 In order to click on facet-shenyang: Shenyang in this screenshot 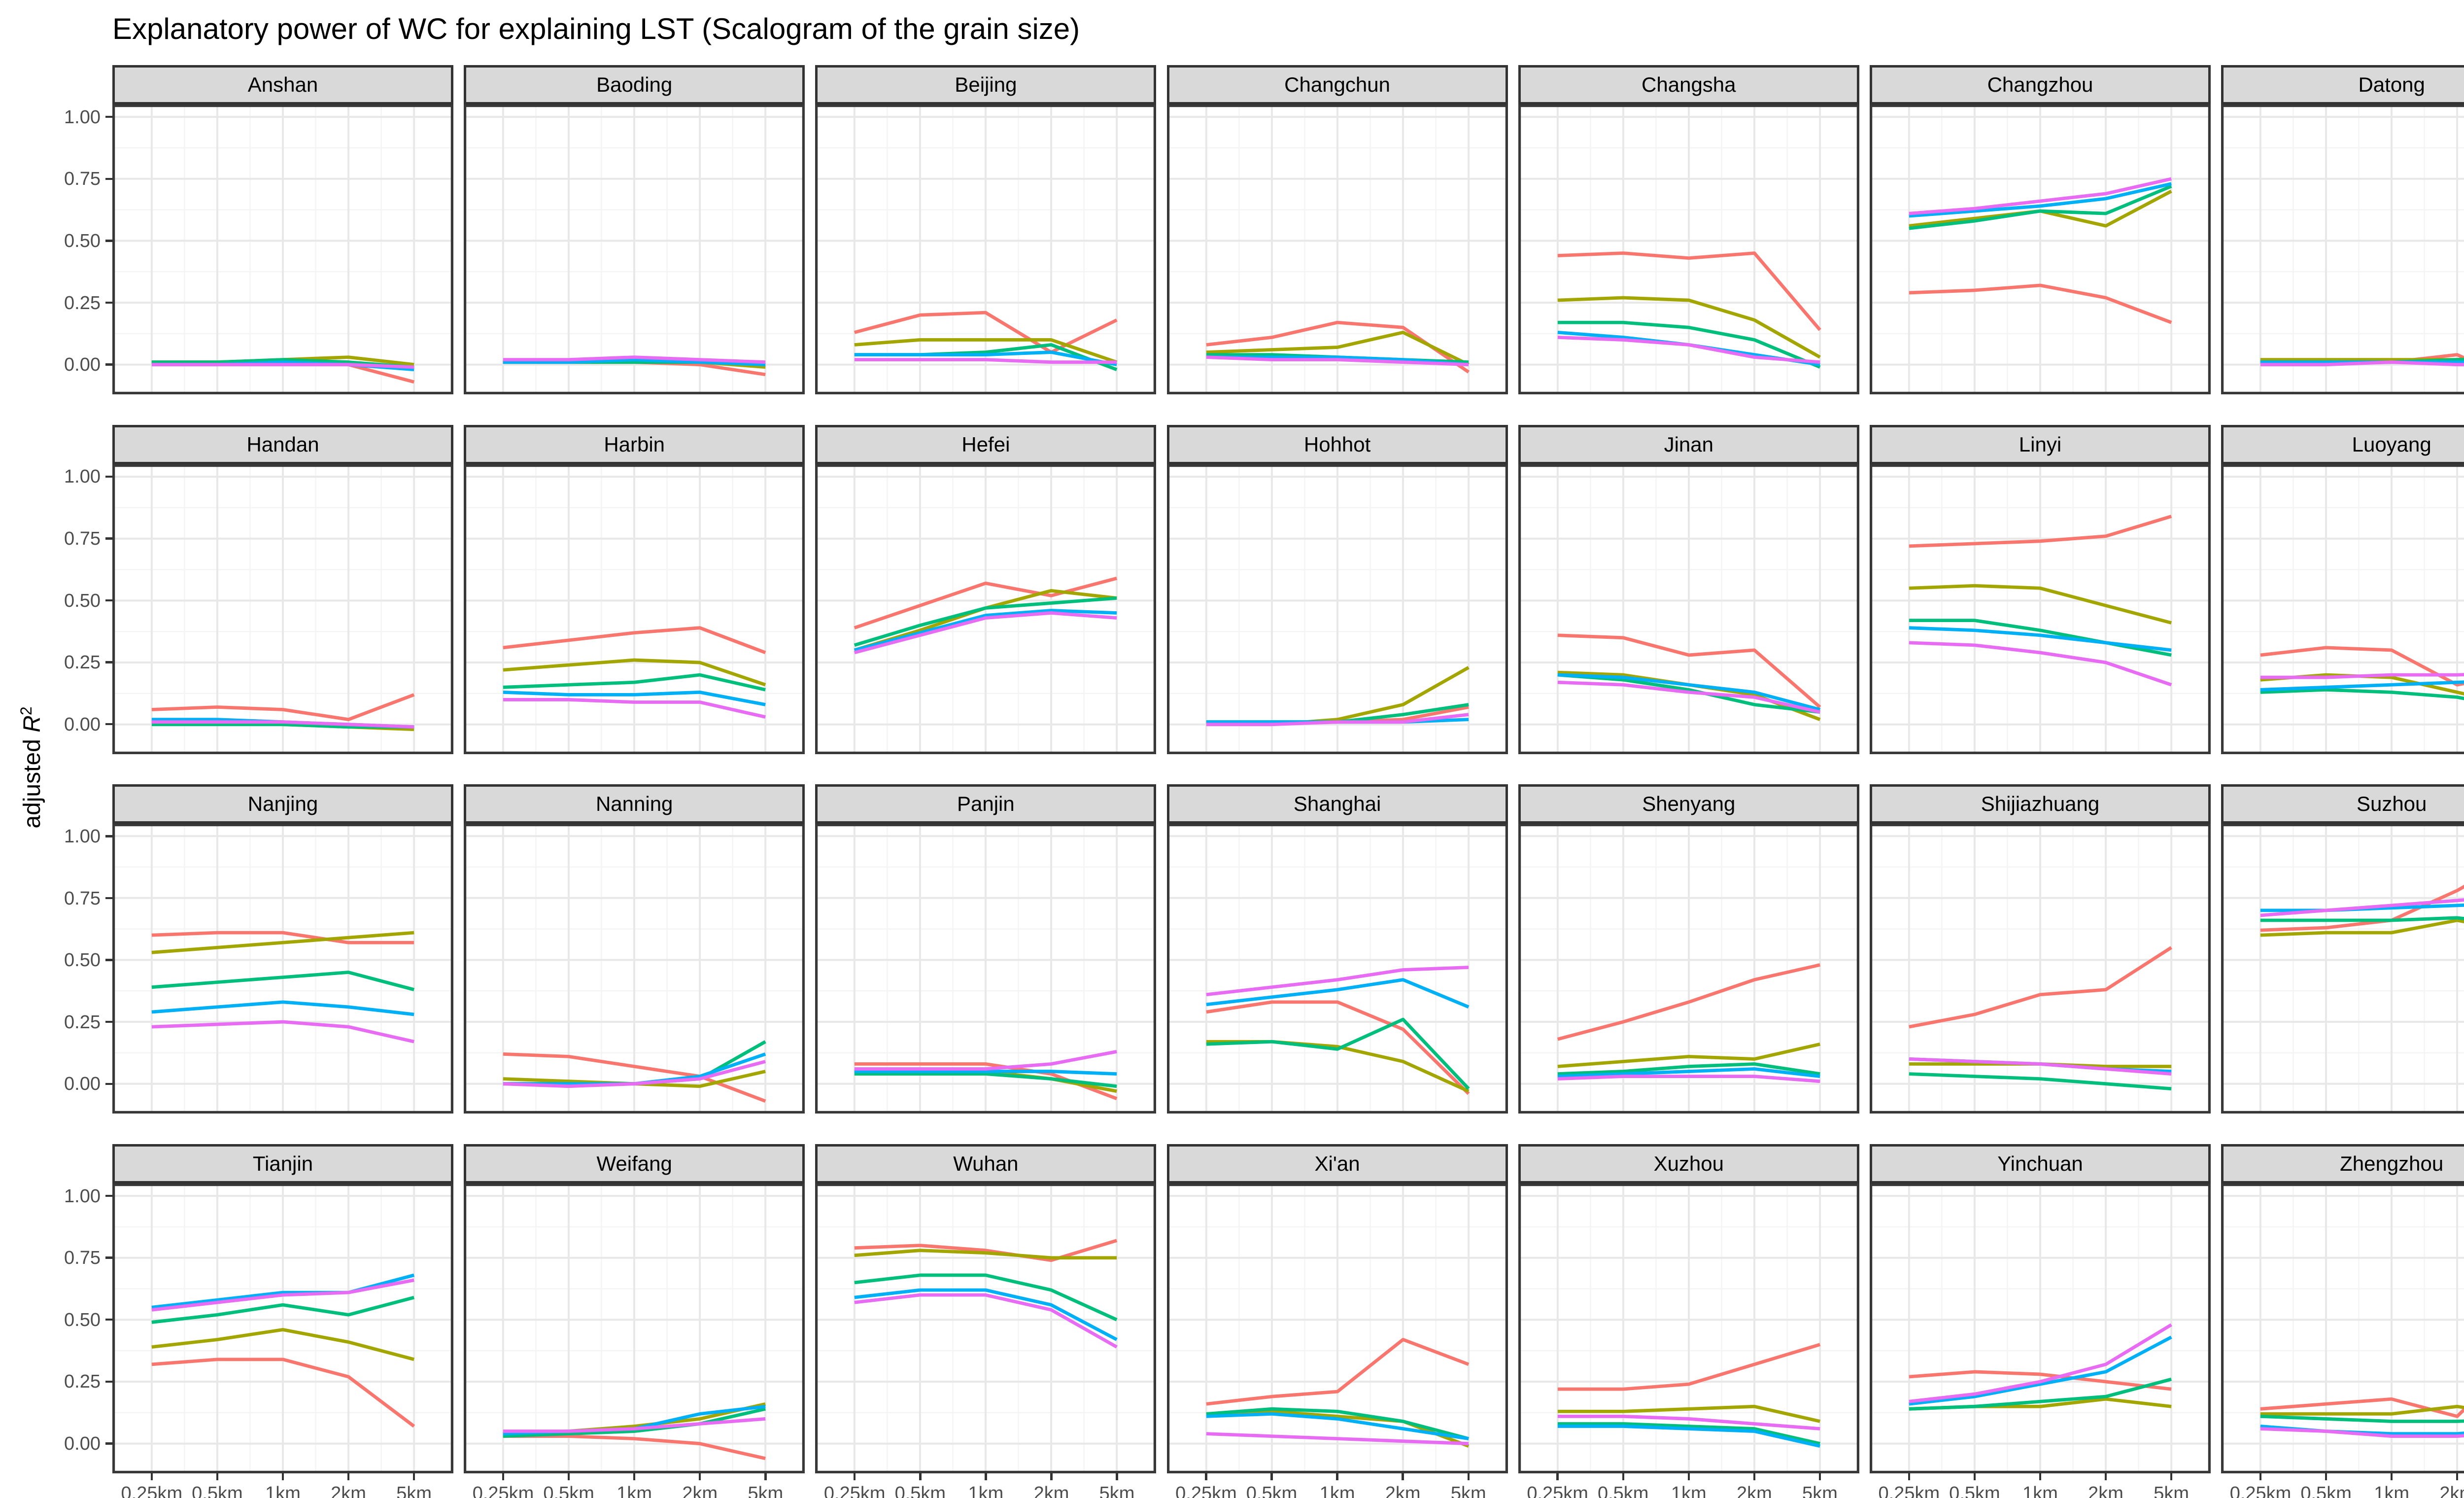, I will do `click(1688, 949)`.